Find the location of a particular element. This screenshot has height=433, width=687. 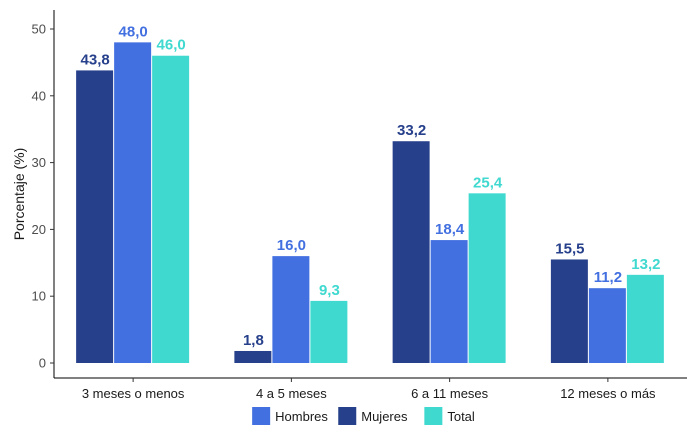

y-tick-label: 10 is located at coordinates (39, 296).